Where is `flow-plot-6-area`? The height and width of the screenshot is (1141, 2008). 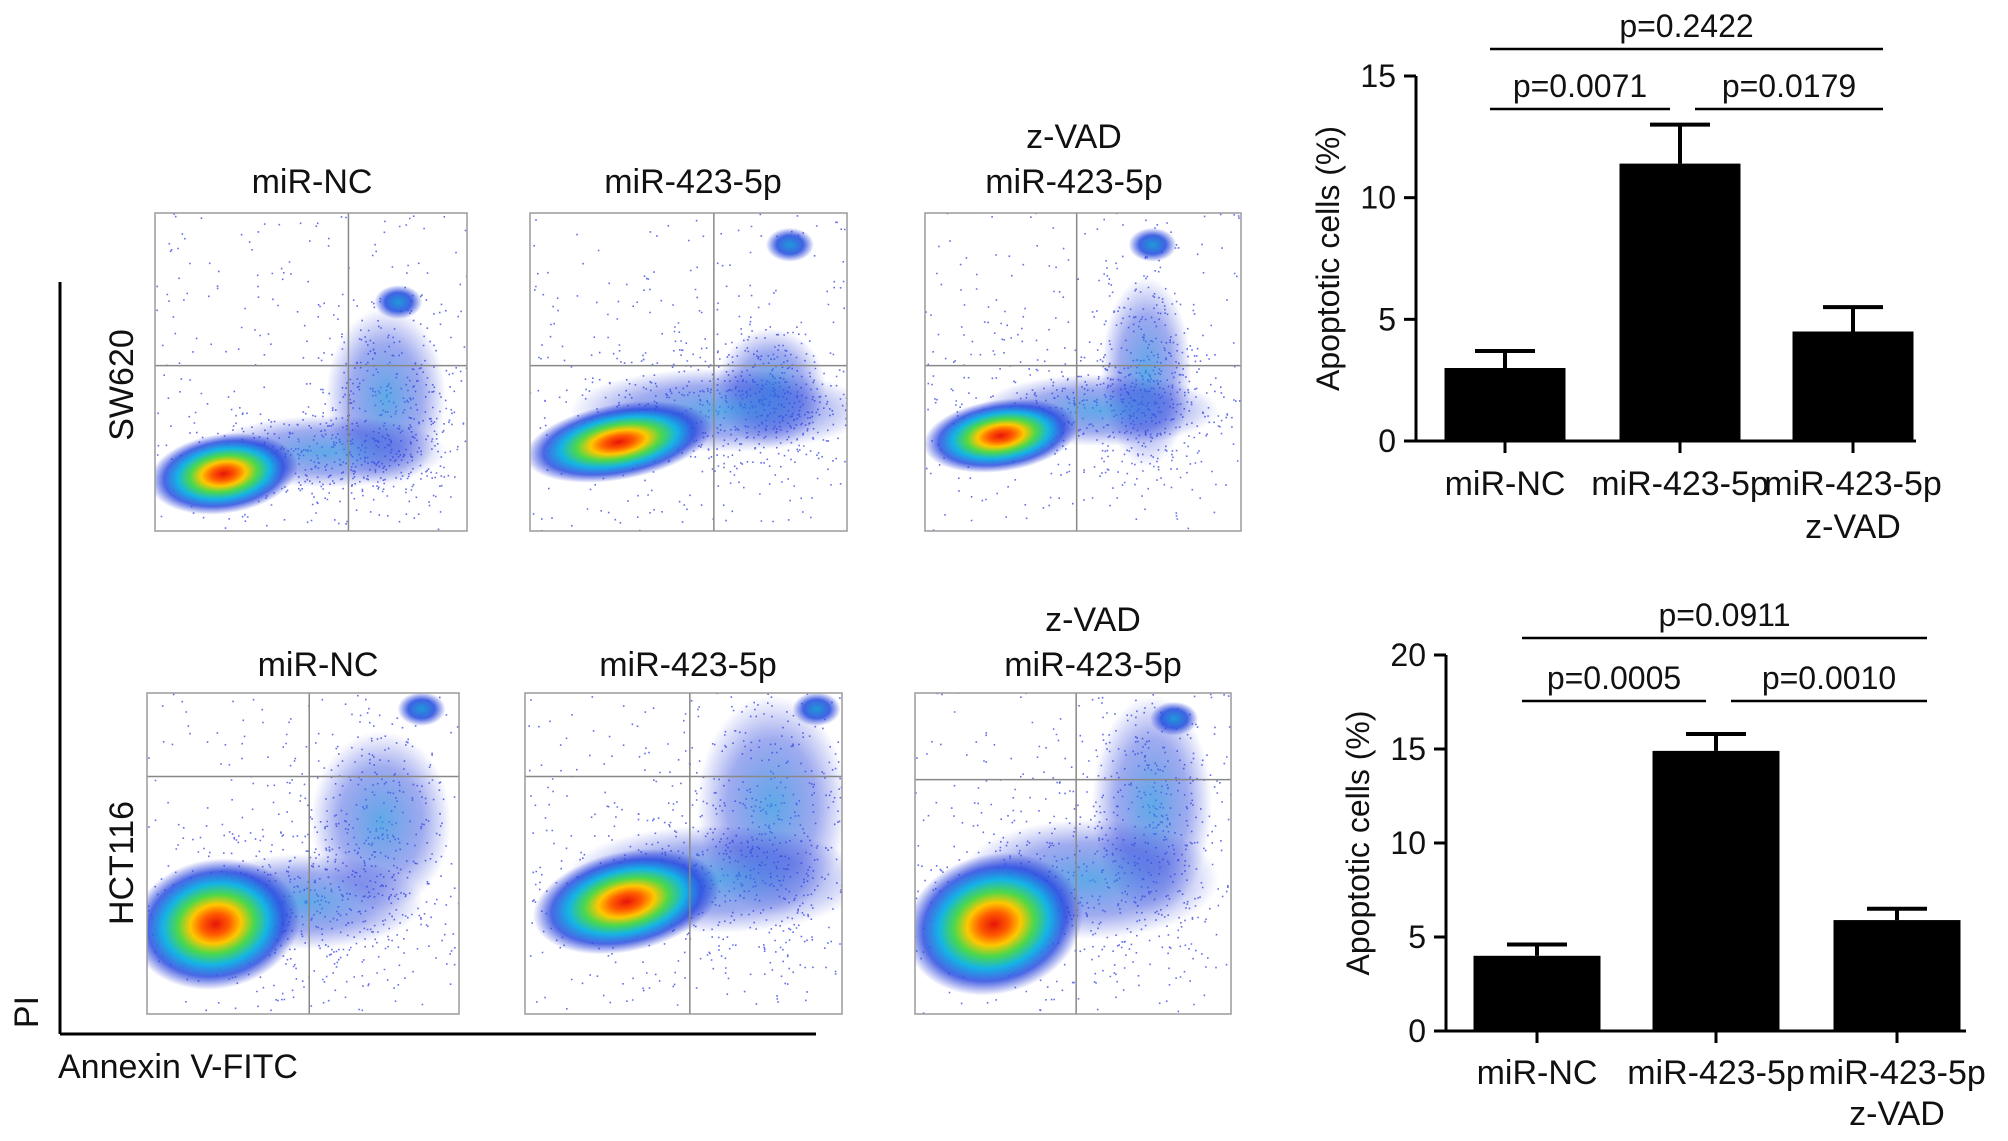
flow-plot-6-area is located at coordinates (1073, 853).